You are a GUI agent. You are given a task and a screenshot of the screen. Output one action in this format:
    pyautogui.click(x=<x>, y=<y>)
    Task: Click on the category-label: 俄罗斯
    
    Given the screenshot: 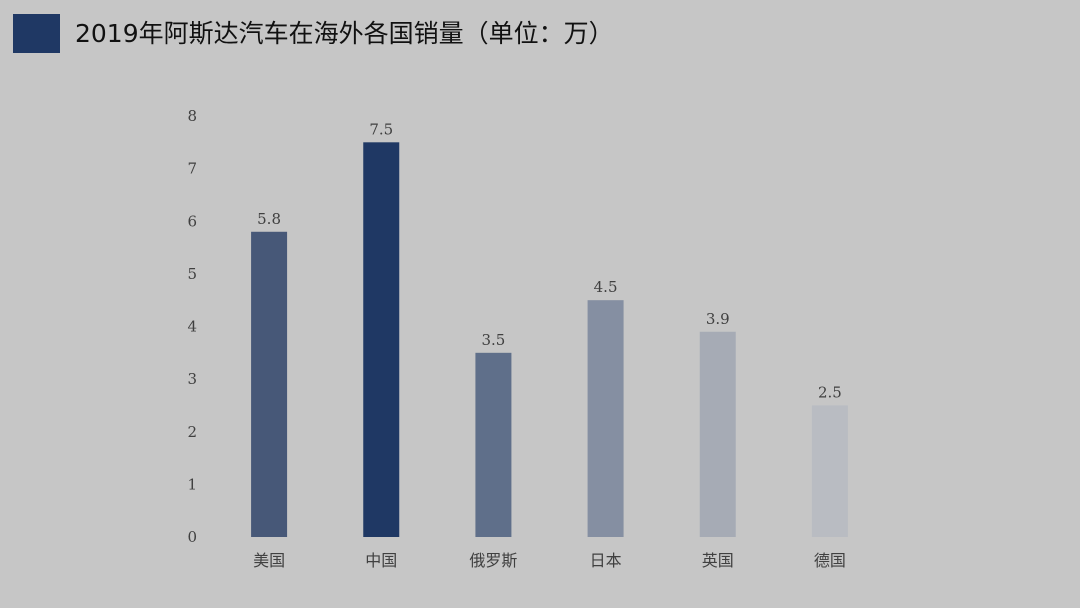 What is the action you would take?
    pyautogui.click(x=493, y=560)
    